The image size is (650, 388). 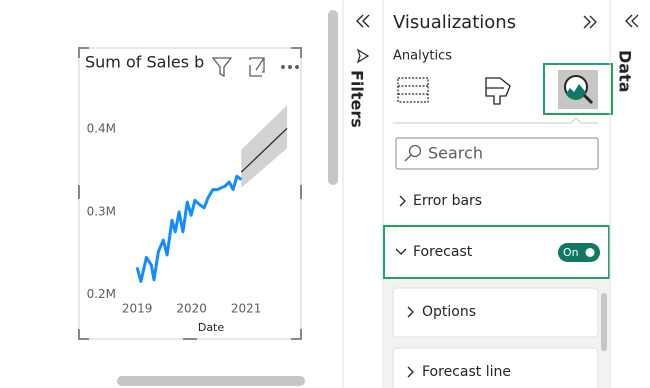 What do you see at coordinates (101, 129) in the screenshot?
I see `y-tick-label: 0.4M` at bounding box center [101, 129].